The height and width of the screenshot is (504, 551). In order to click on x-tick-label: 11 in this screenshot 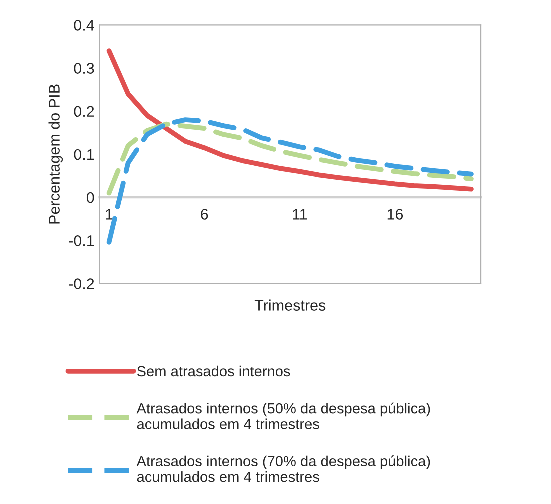, I will do `click(300, 214)`.